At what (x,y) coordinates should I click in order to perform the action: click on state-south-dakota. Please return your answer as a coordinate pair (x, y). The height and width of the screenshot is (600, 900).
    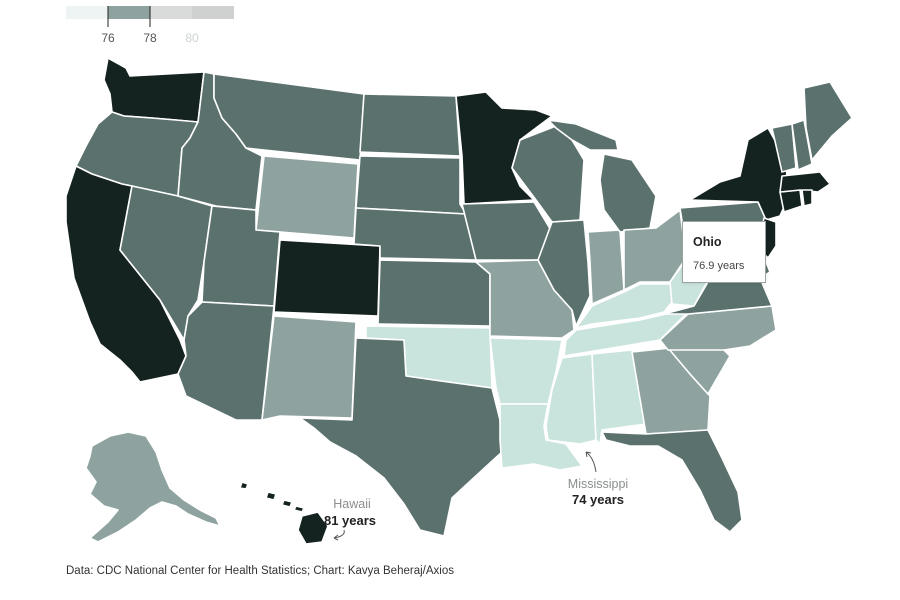
    Looking at the image, I should click on (411, 185).